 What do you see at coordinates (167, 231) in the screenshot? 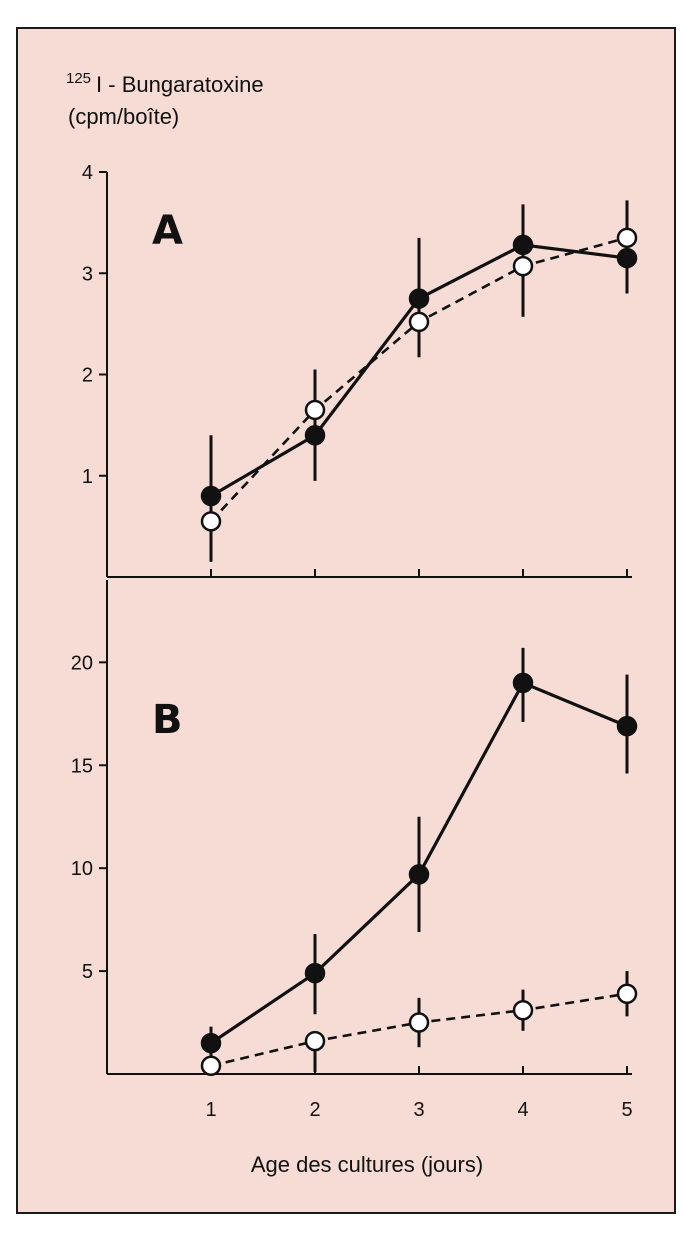
I see `panel-a-letter: A` at bounding box center [167, 231].